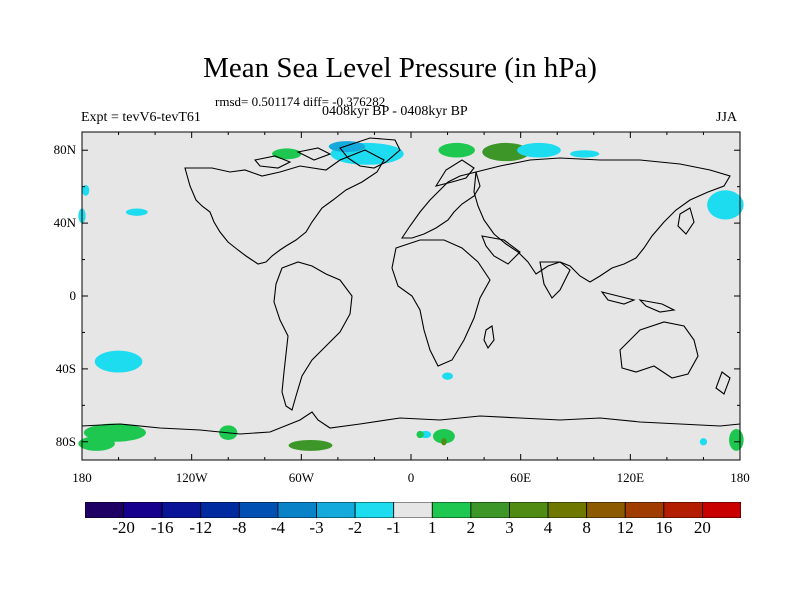 The width and height of the screenshot is (800, 600). I want to click on colorbar-label: 16, so click(664, 527).